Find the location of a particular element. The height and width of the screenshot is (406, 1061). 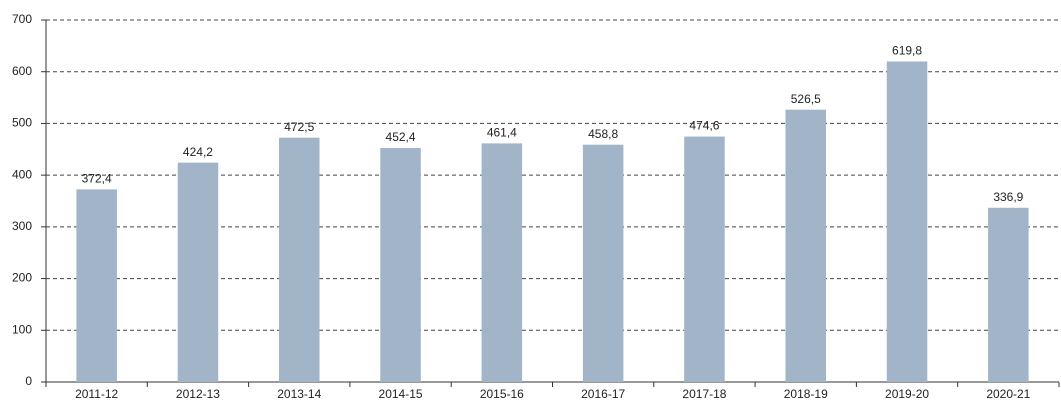

y-tick-label: 0 is located at coordinates (28, 381).